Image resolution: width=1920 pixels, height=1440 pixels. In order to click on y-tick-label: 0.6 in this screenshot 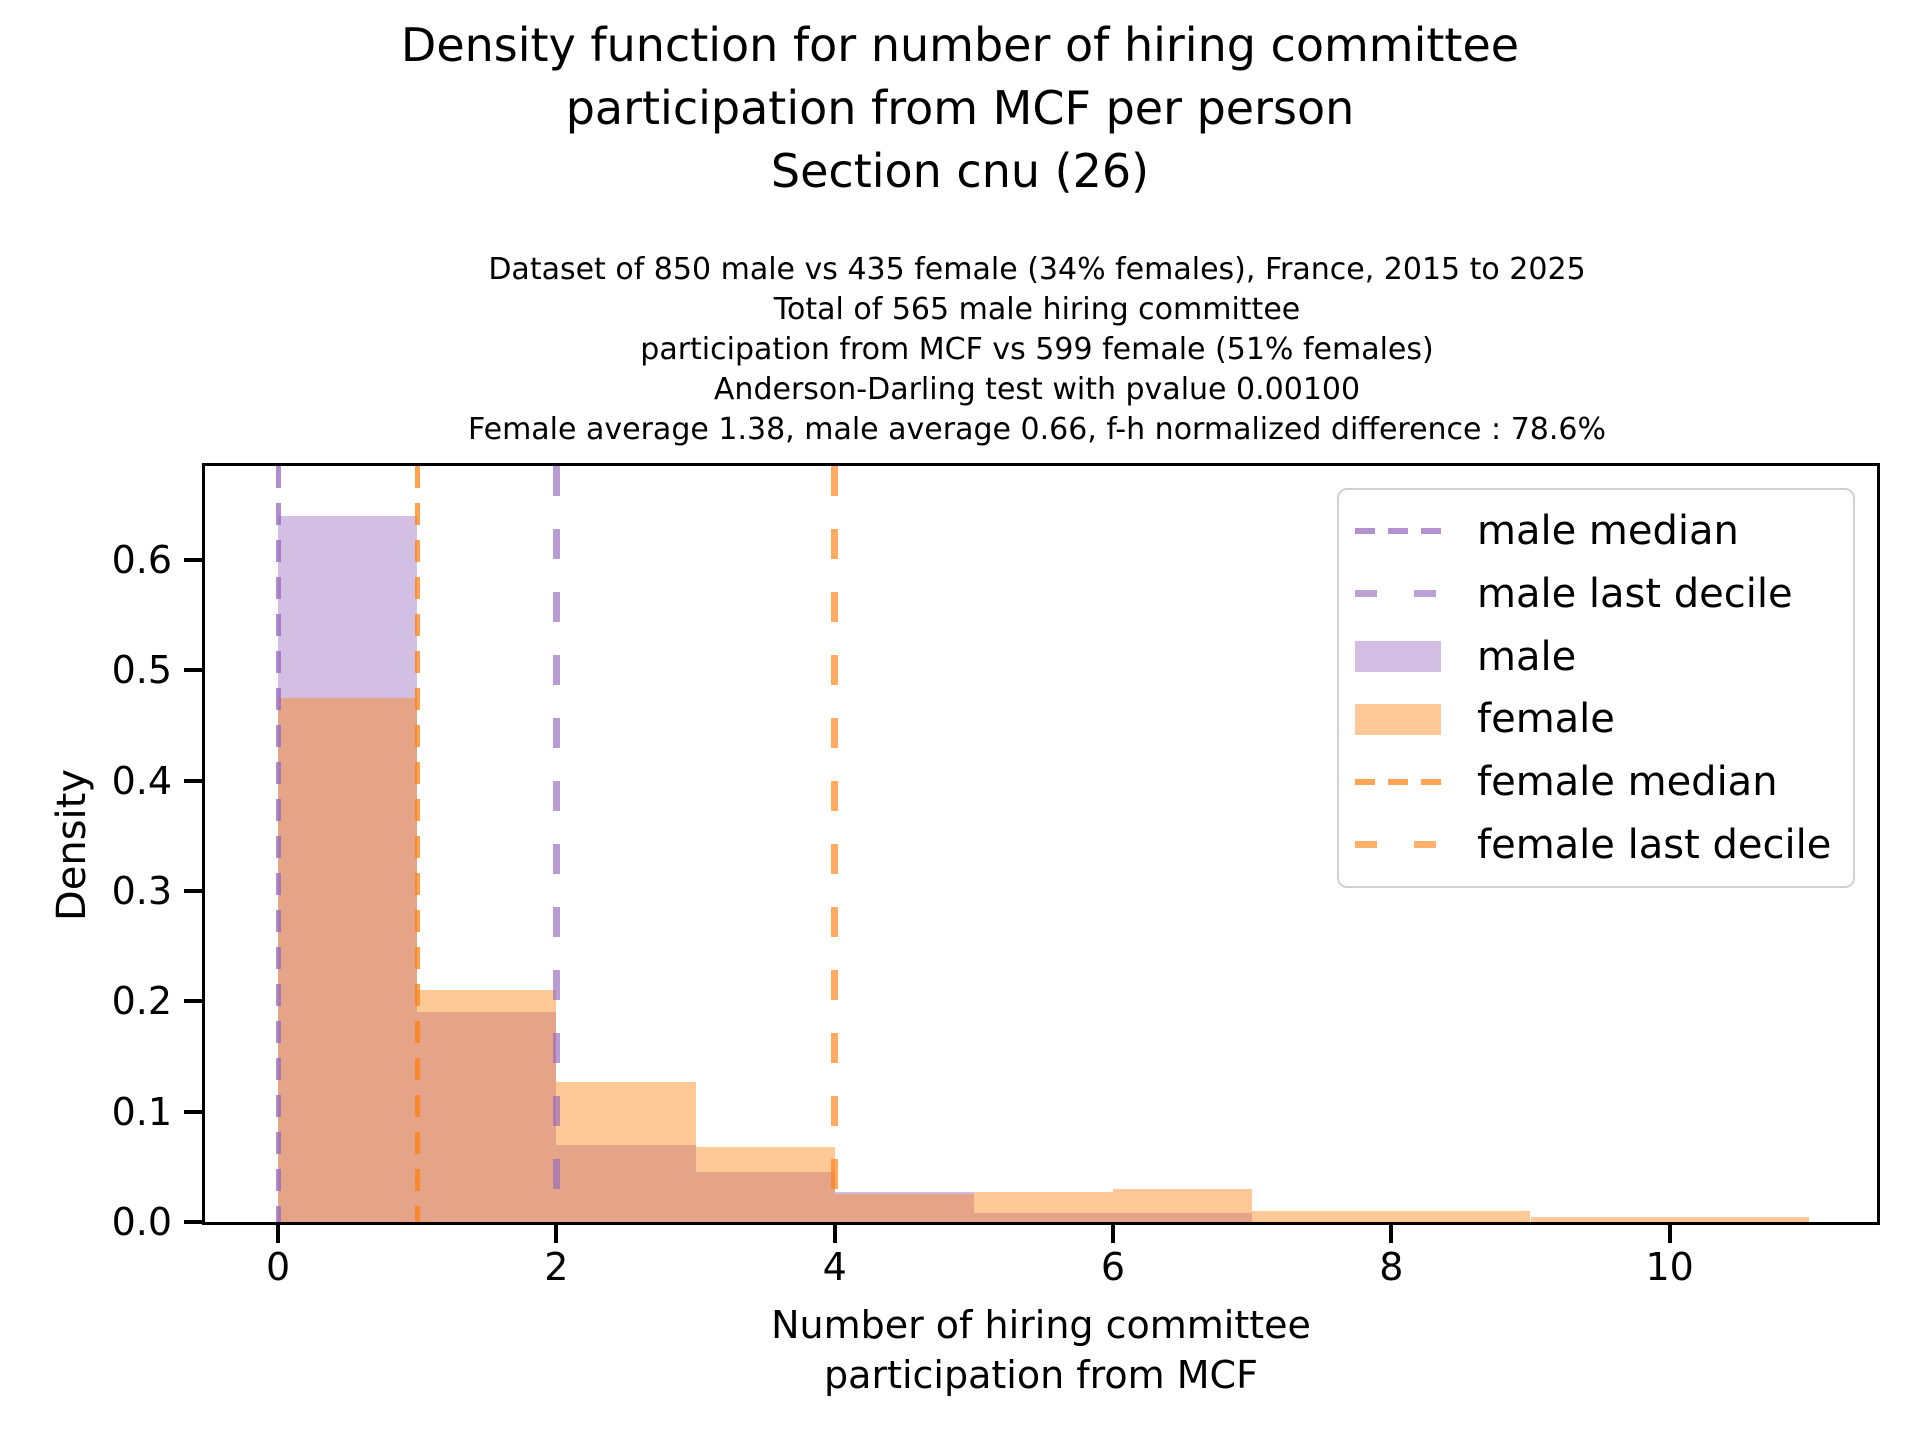, I will do `click(141, 559)`.